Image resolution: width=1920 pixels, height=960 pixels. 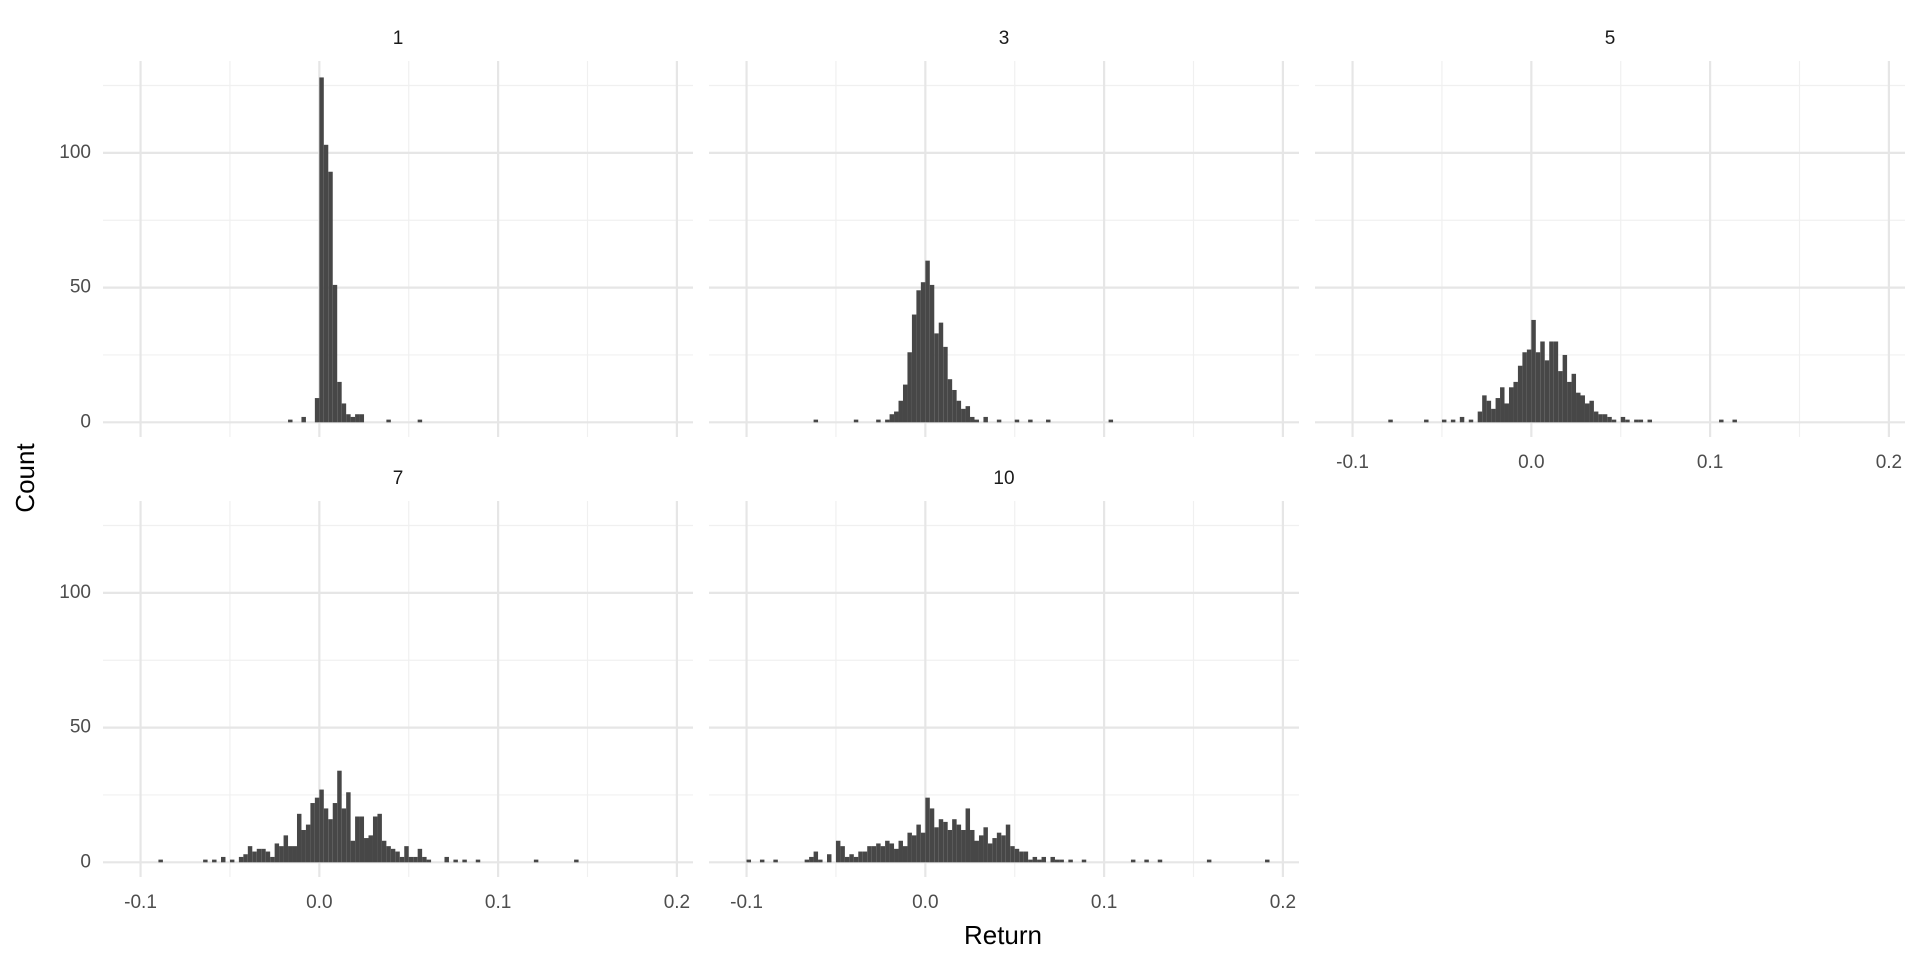 What do you see at coordinates (1003, 935) in the screenshot?
I see `x-axis-title: Return` at bounding box center [1003, 935].